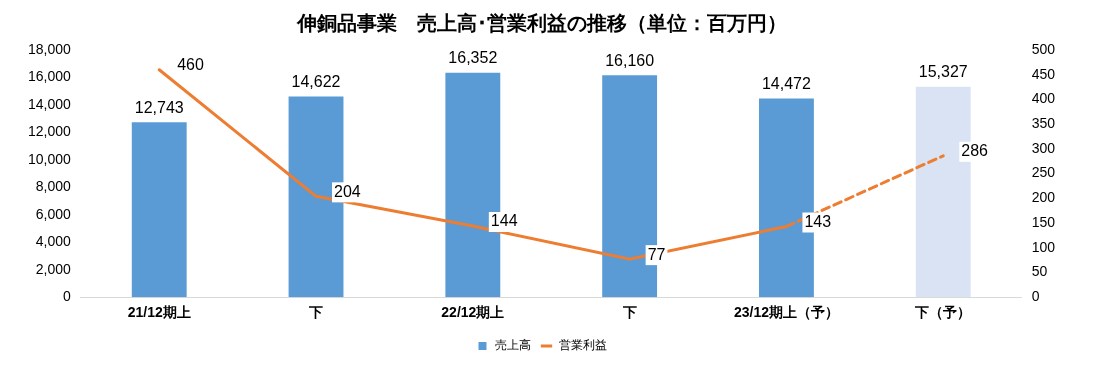  I want to click on y2-tick-label: 400, so click(1043, 98).